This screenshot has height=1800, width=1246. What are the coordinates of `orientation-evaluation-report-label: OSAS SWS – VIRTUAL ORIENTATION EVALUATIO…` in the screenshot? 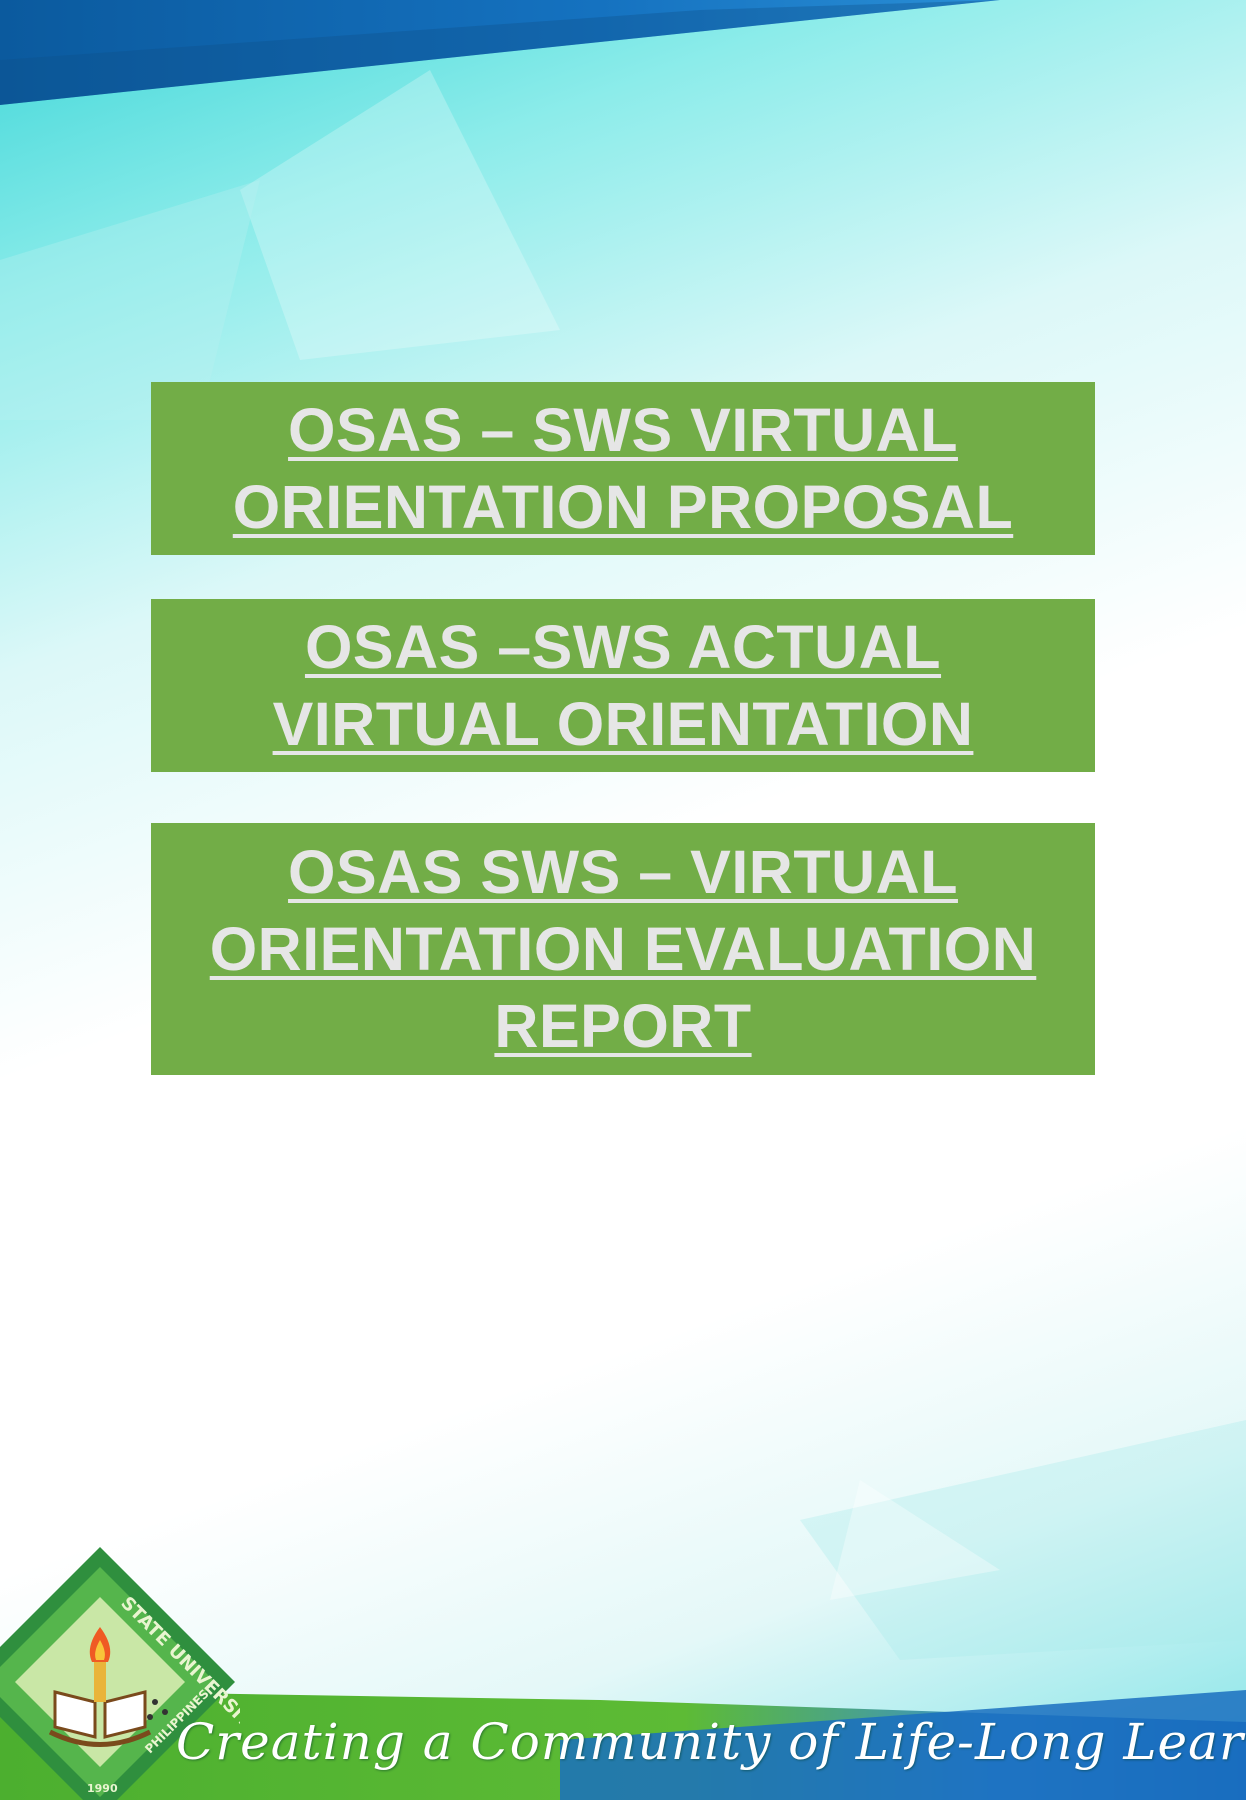 It's located at (623, 948).